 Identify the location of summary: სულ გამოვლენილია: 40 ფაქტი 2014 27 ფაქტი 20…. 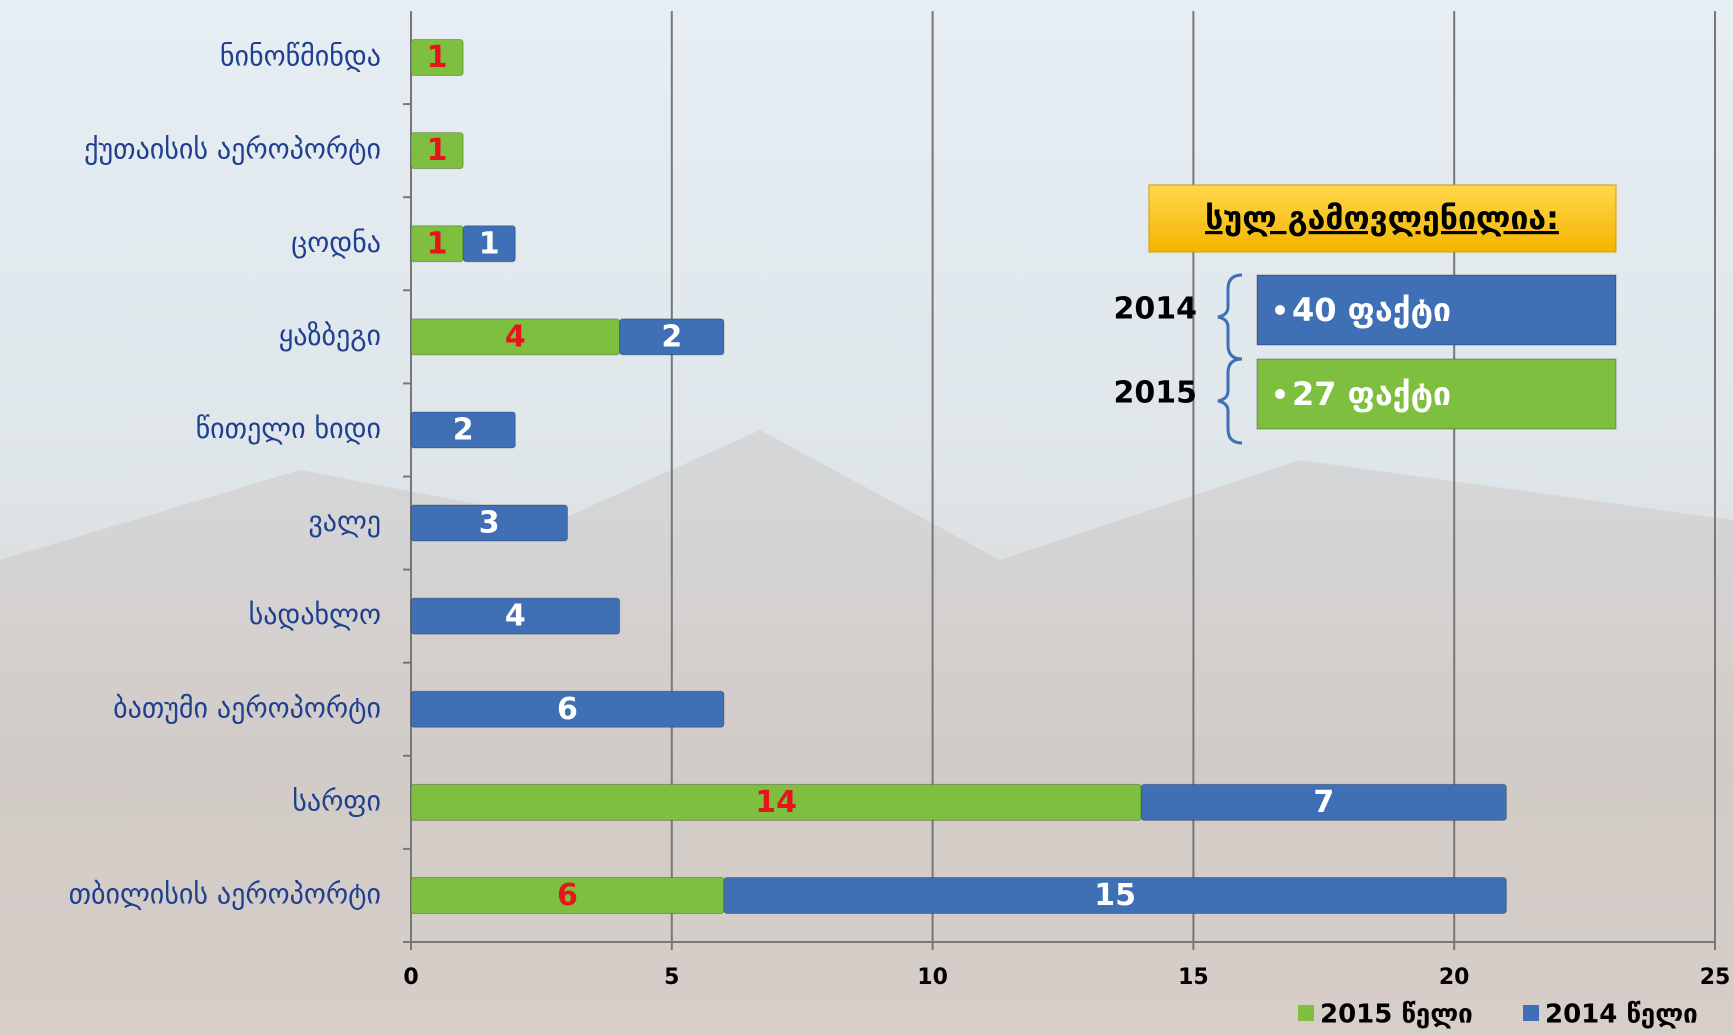
(1365, 314).